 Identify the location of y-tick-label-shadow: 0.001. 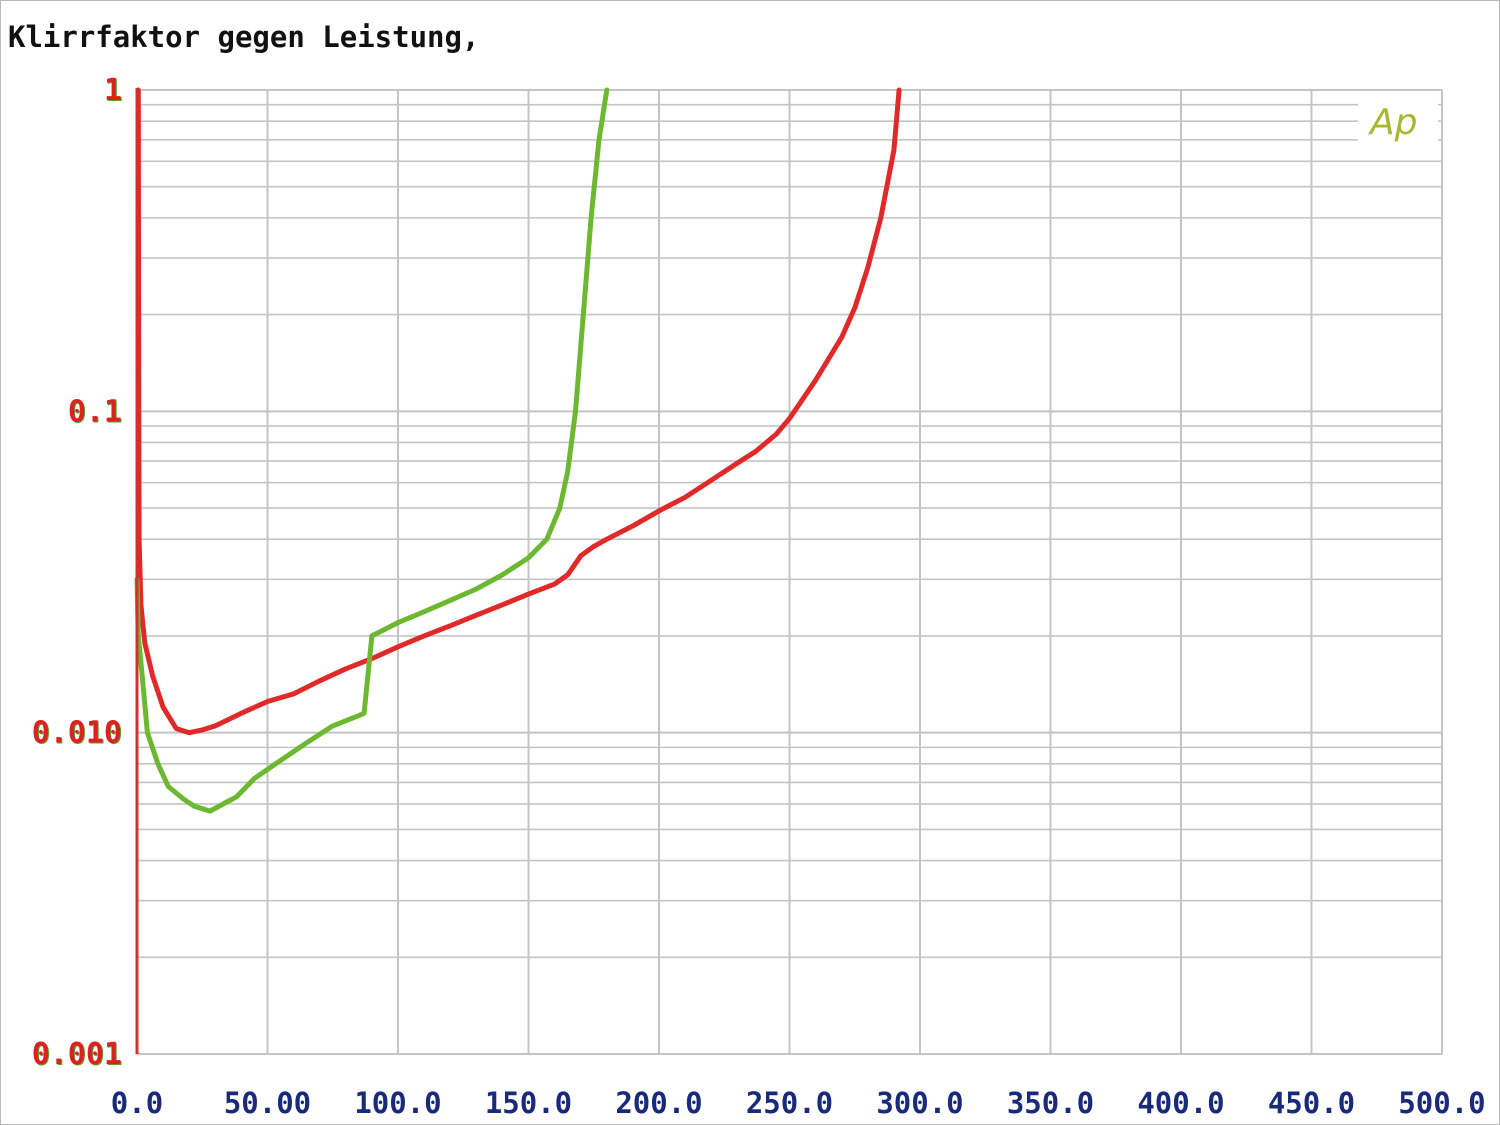
(78, 1055).